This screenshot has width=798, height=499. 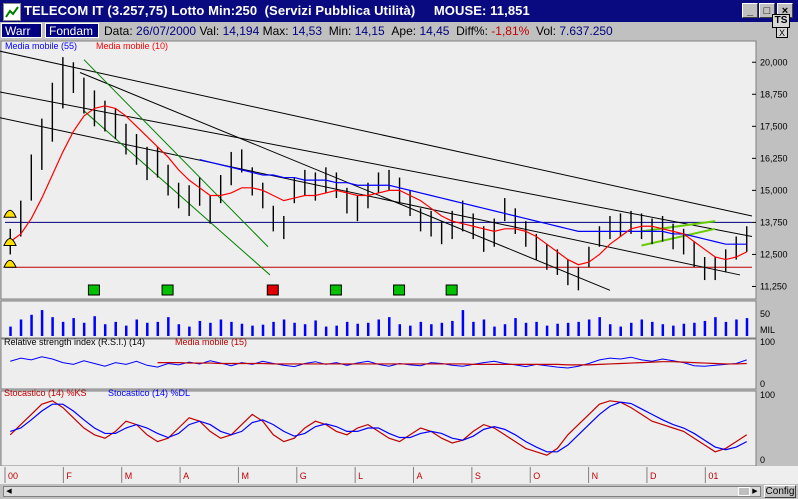 I want to click on config-button: Config, so click(x=780, y=491).